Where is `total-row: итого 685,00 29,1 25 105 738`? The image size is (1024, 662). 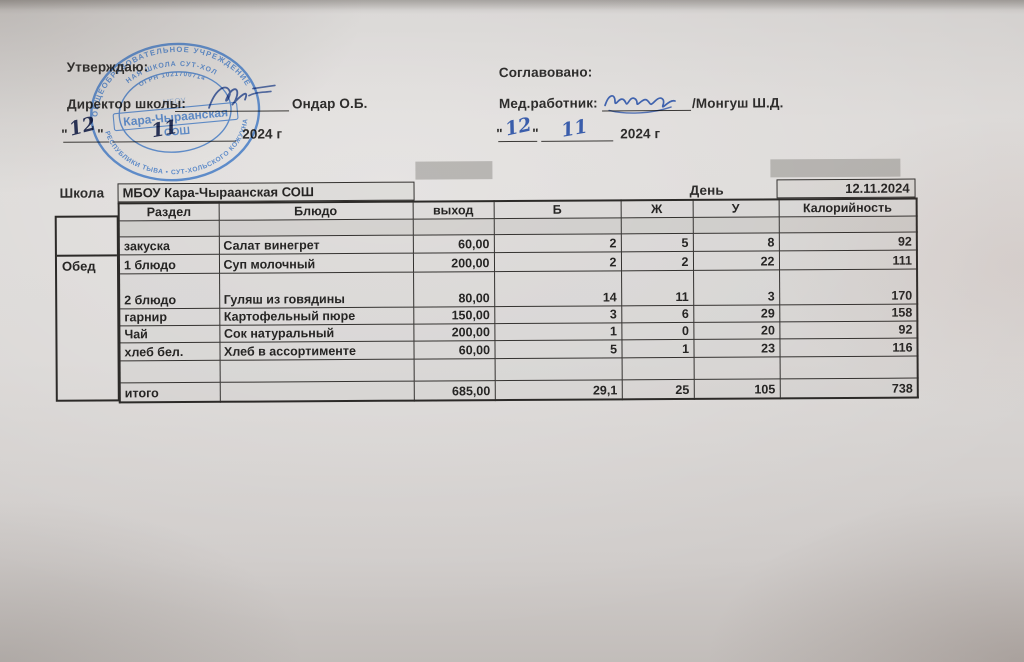
total-row: итого 685,00 29,1 25 105 738 is located at coordinates (518, 390).